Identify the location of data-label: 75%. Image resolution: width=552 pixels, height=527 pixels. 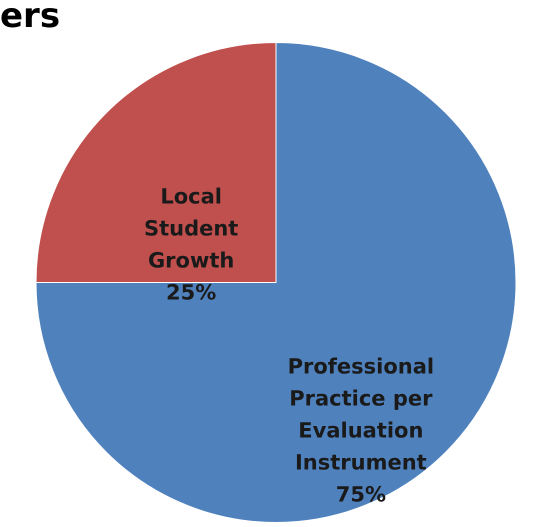
(361, 494).